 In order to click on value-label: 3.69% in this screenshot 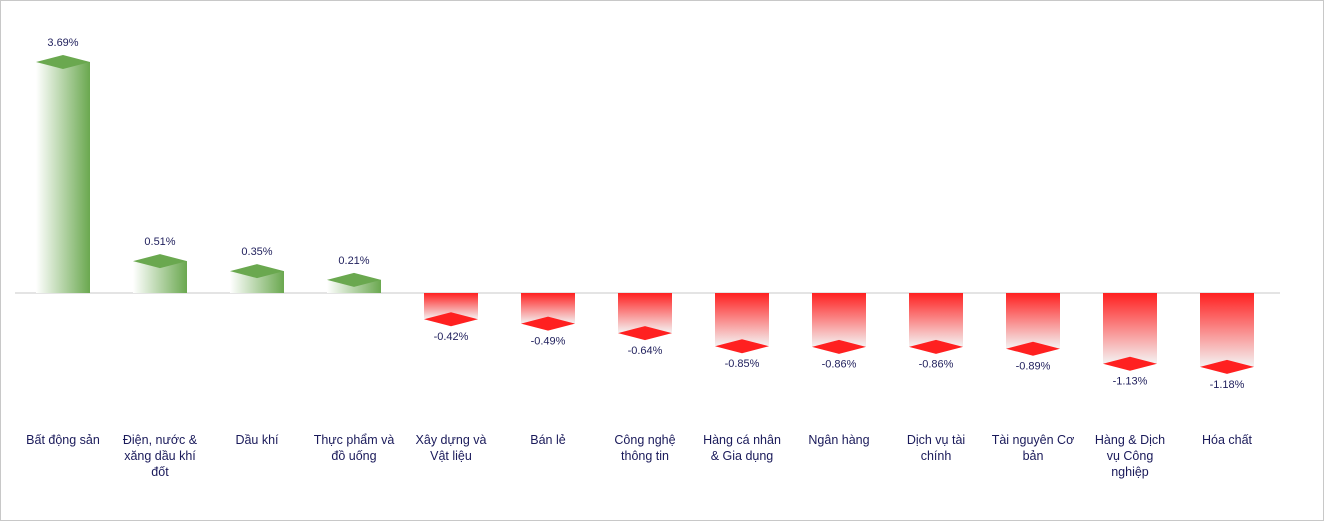, I will do `click(62, 43)`.